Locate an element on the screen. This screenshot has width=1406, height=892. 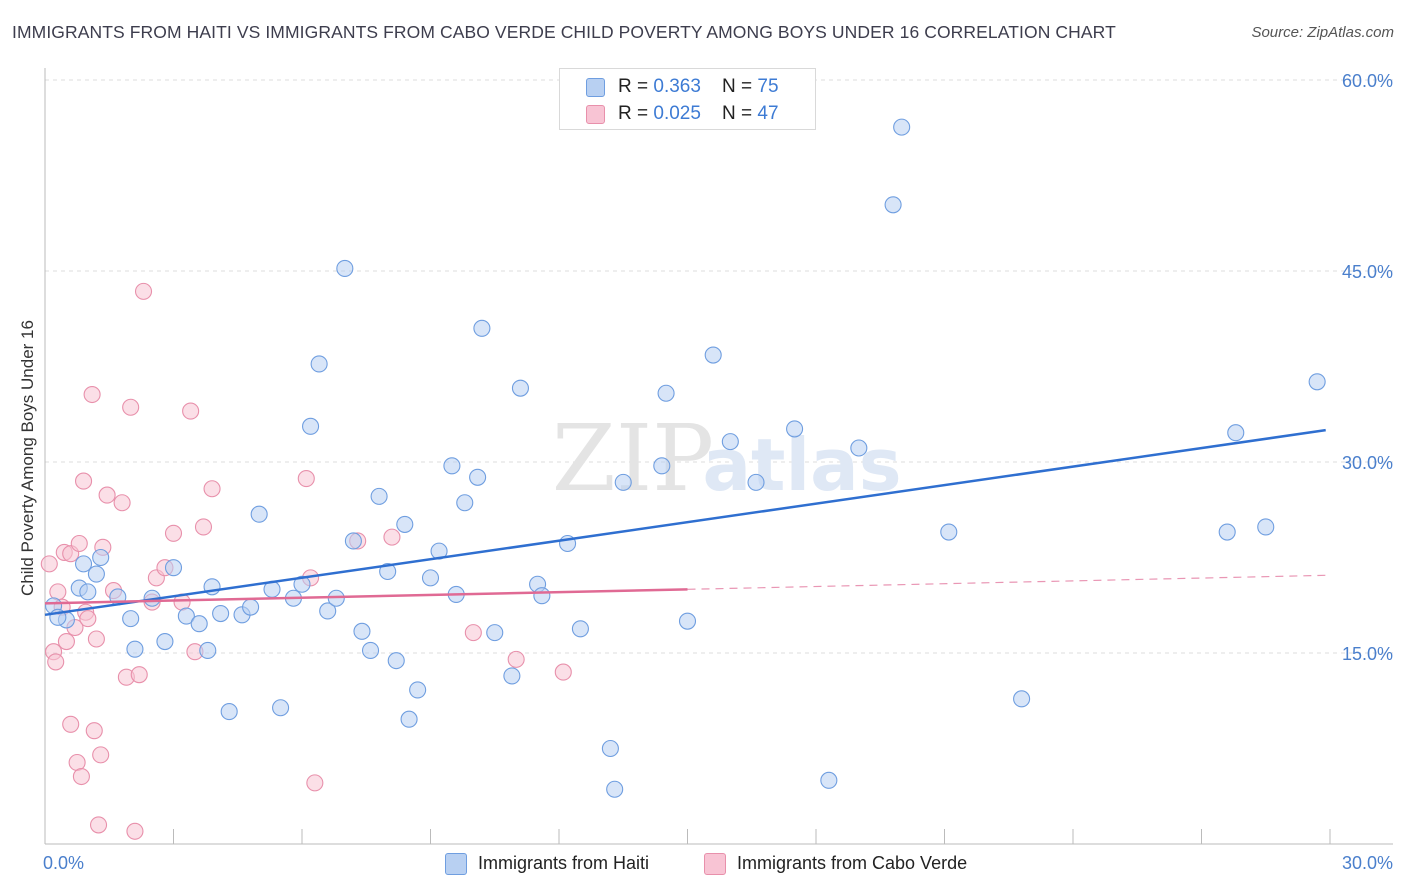
y-axis-label: Child Poverty Among Boys Under 16 is located at coordinates (27, 458).